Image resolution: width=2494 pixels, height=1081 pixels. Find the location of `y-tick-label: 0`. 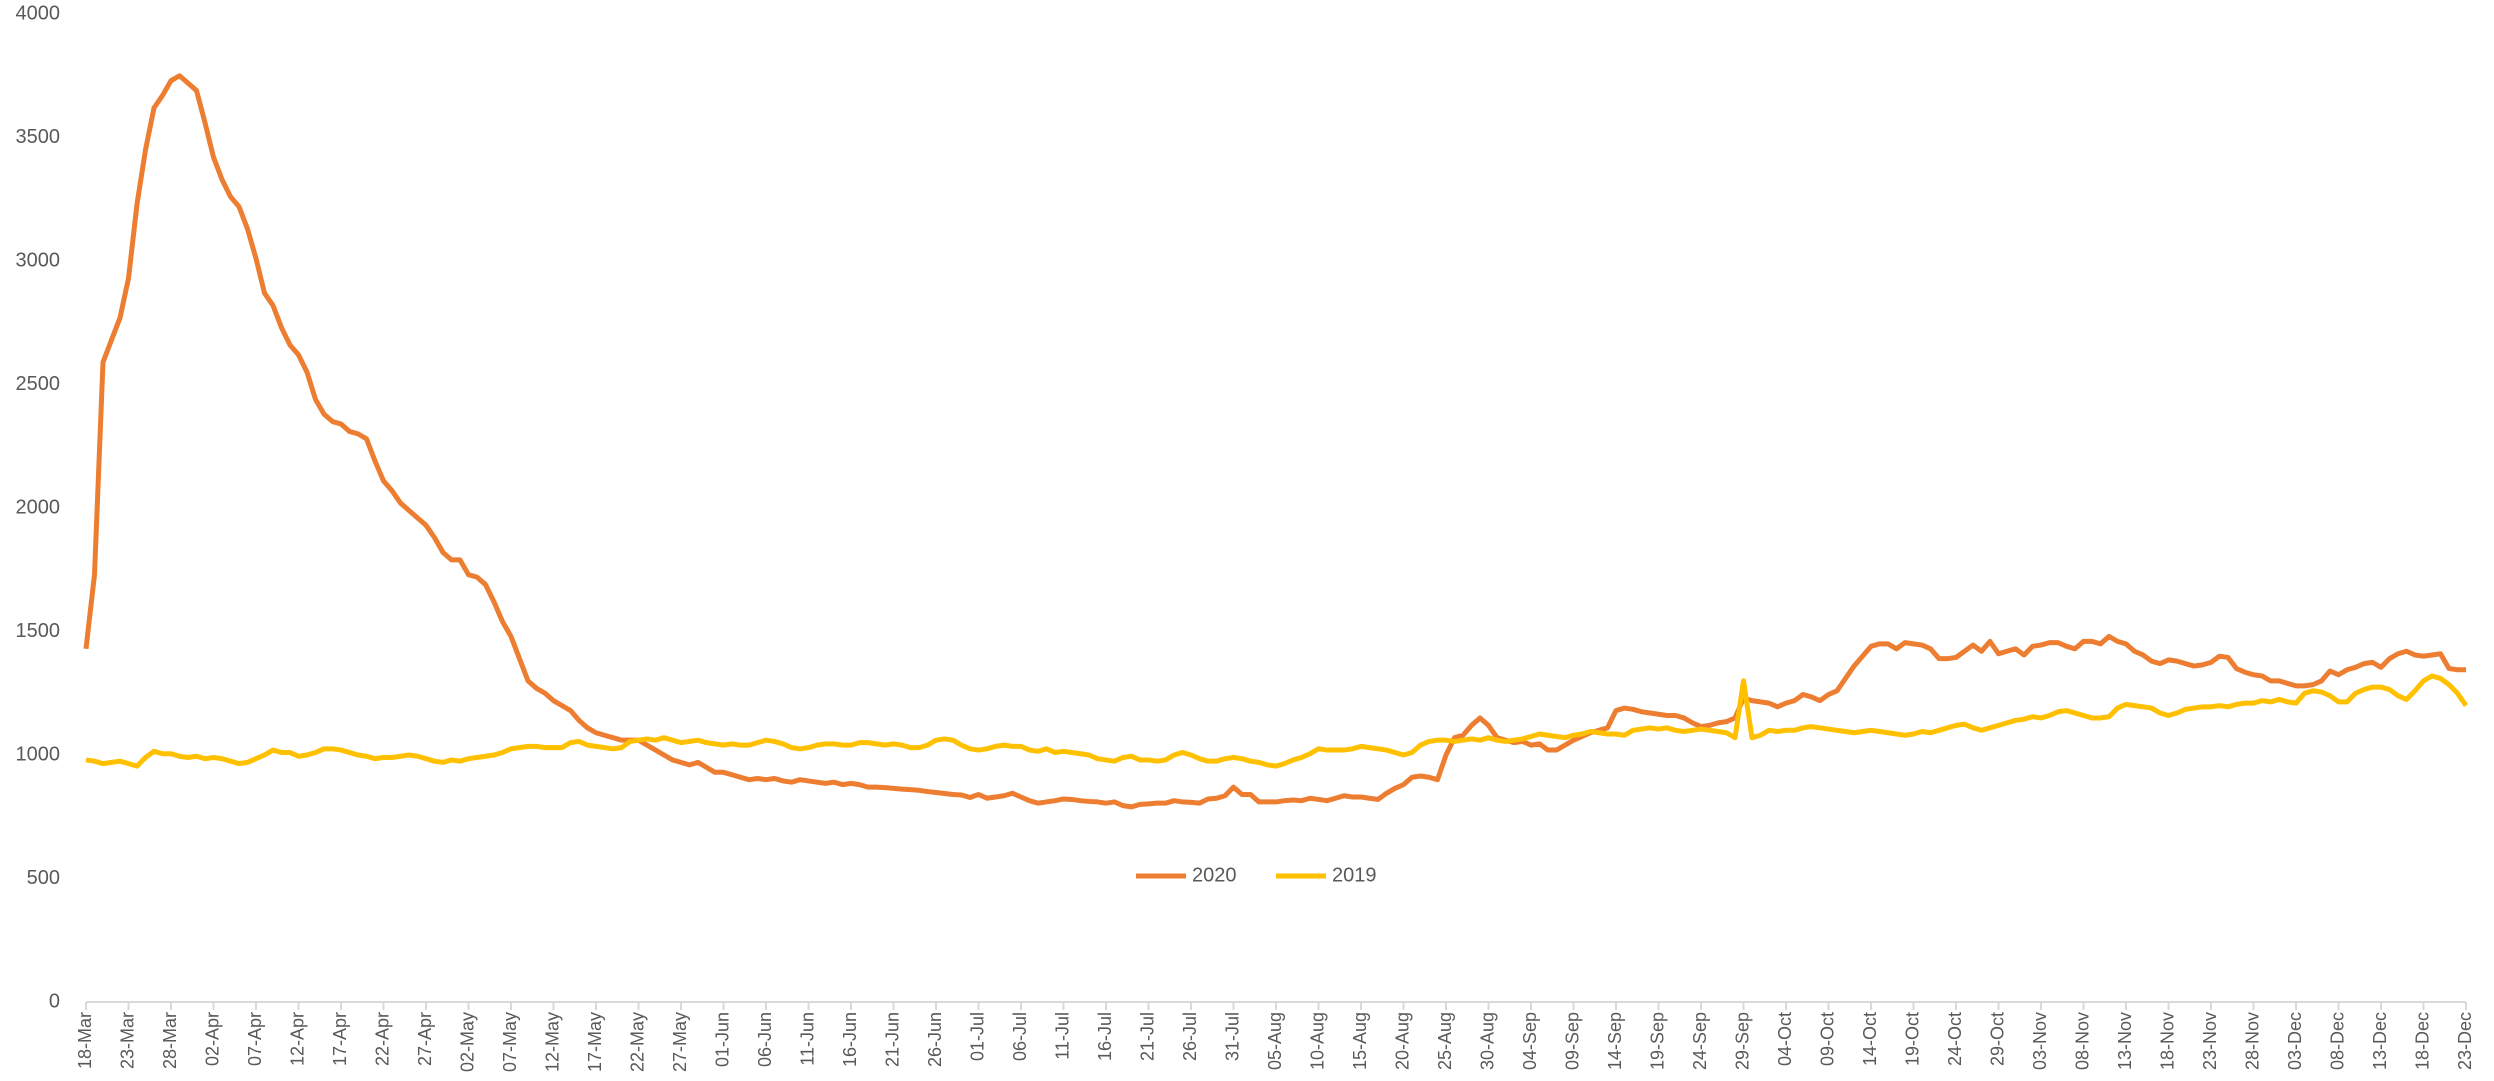

y-tick-label: 0 is located at coordinates (54, 1001).